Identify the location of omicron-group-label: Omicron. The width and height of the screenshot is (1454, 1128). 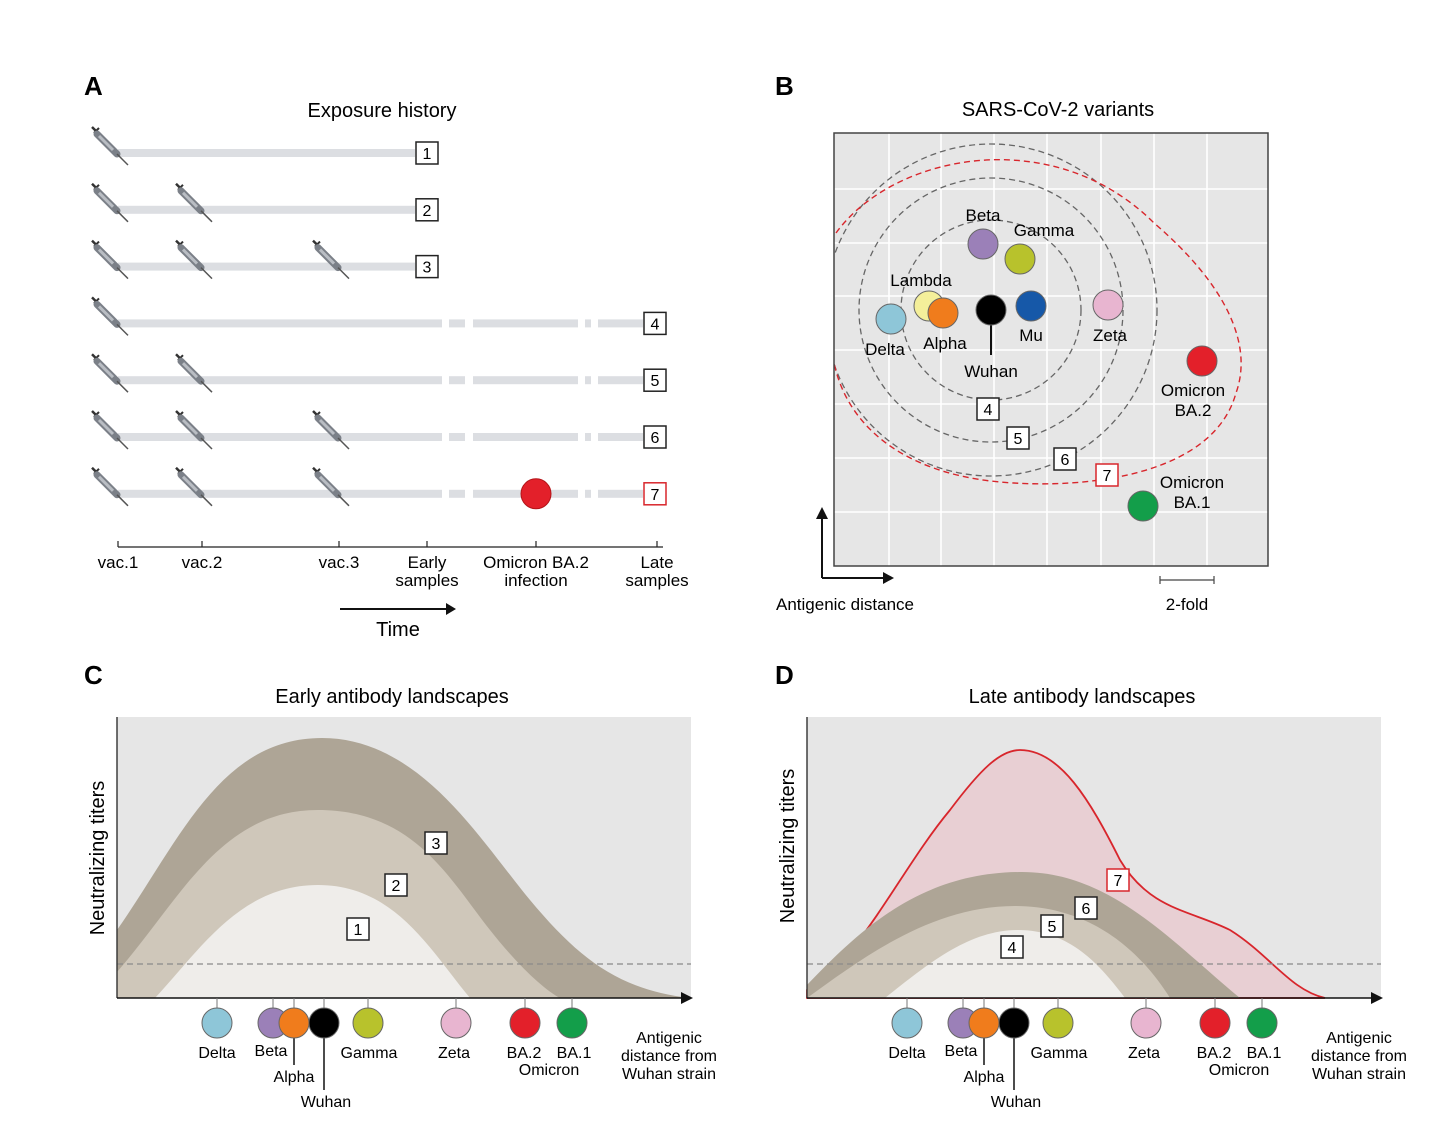
(549, 1070).